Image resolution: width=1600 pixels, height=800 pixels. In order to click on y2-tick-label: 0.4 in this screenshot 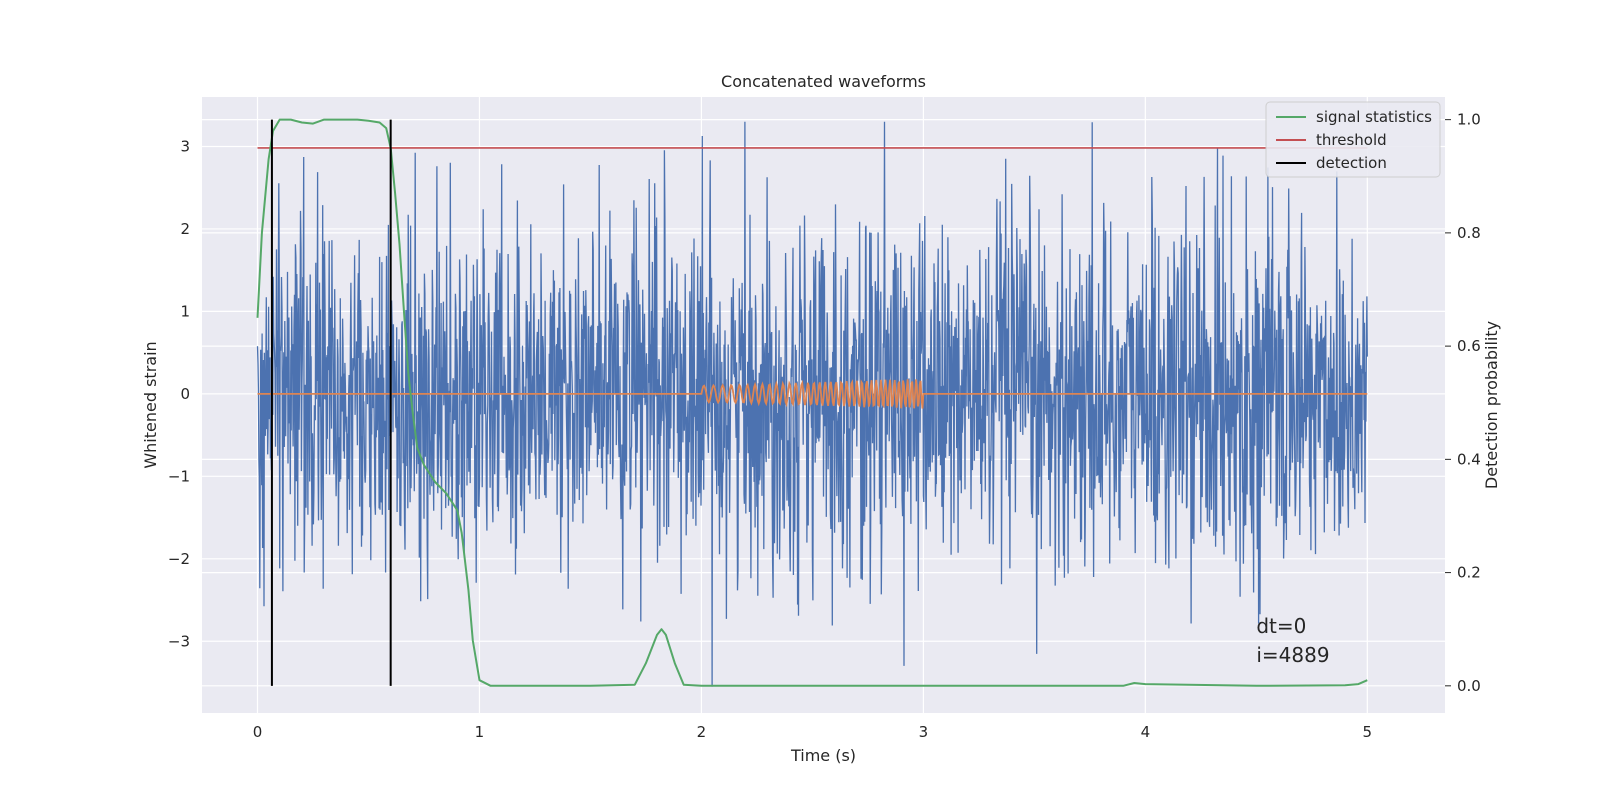, I will do `click(1469, 459)`.